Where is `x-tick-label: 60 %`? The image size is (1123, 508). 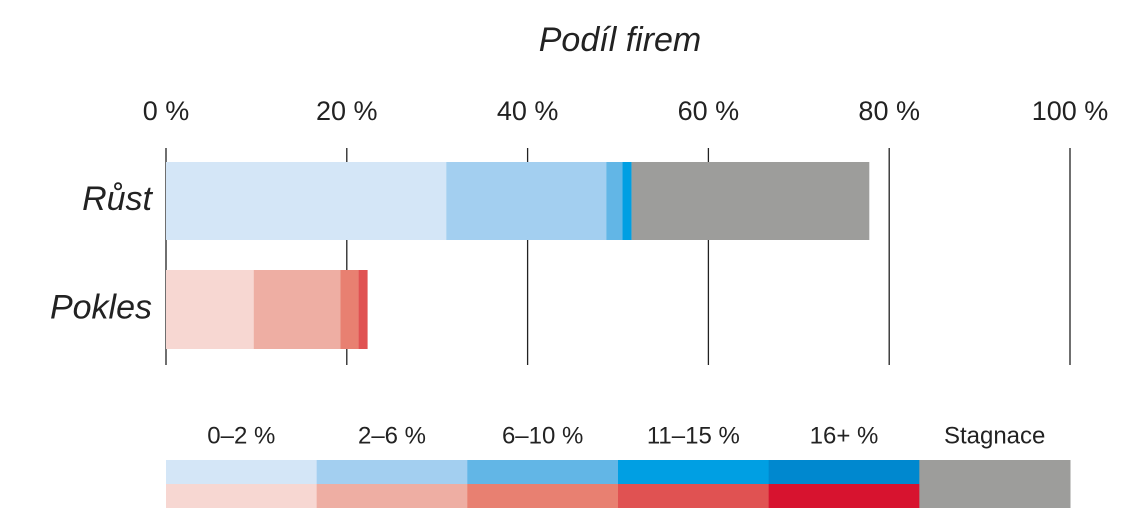 x-tick-label: 60 % is located at coordinates (709, 111).